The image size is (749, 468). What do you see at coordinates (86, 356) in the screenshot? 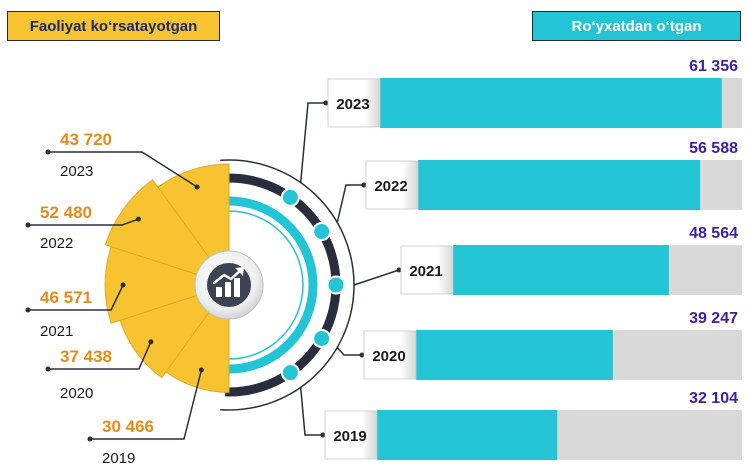
I see `pie-value-label: 37 438` at bounding box center [86, 356].